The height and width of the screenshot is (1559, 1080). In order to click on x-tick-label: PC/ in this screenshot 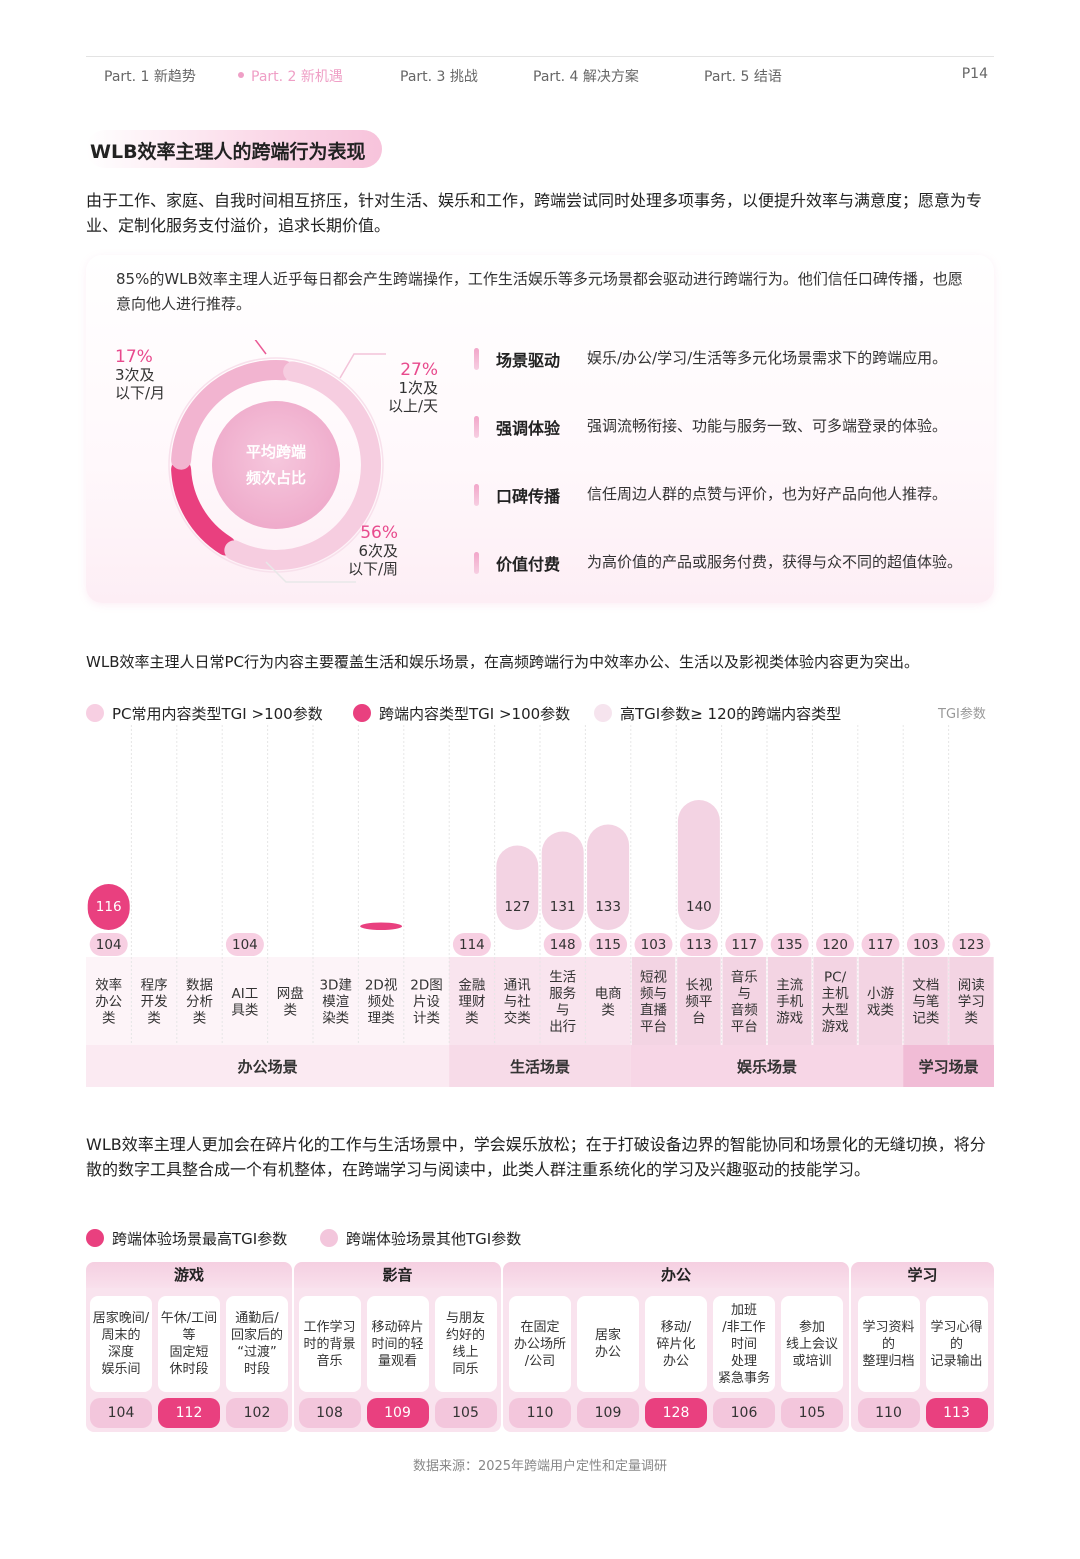, I will do `click(835, 977)`.